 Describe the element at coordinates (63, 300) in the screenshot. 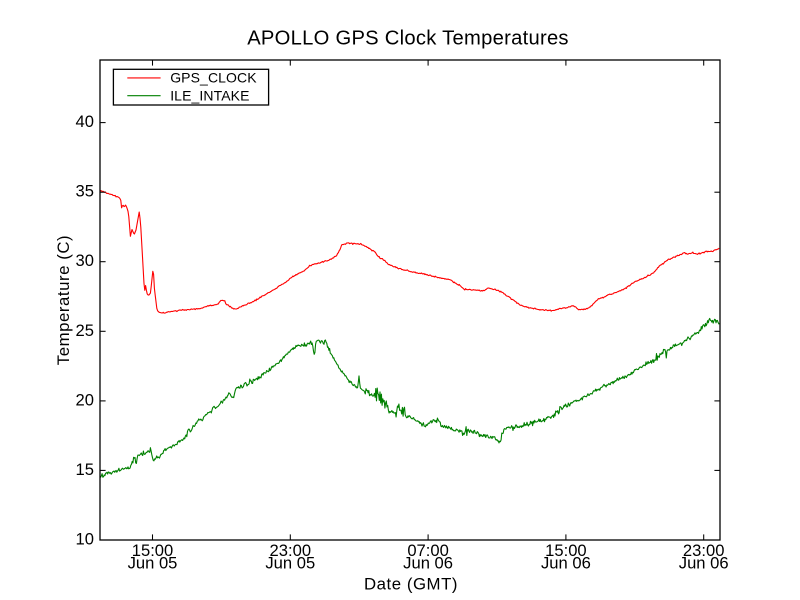

I see `svg-text: Temperature (C)` at that location.